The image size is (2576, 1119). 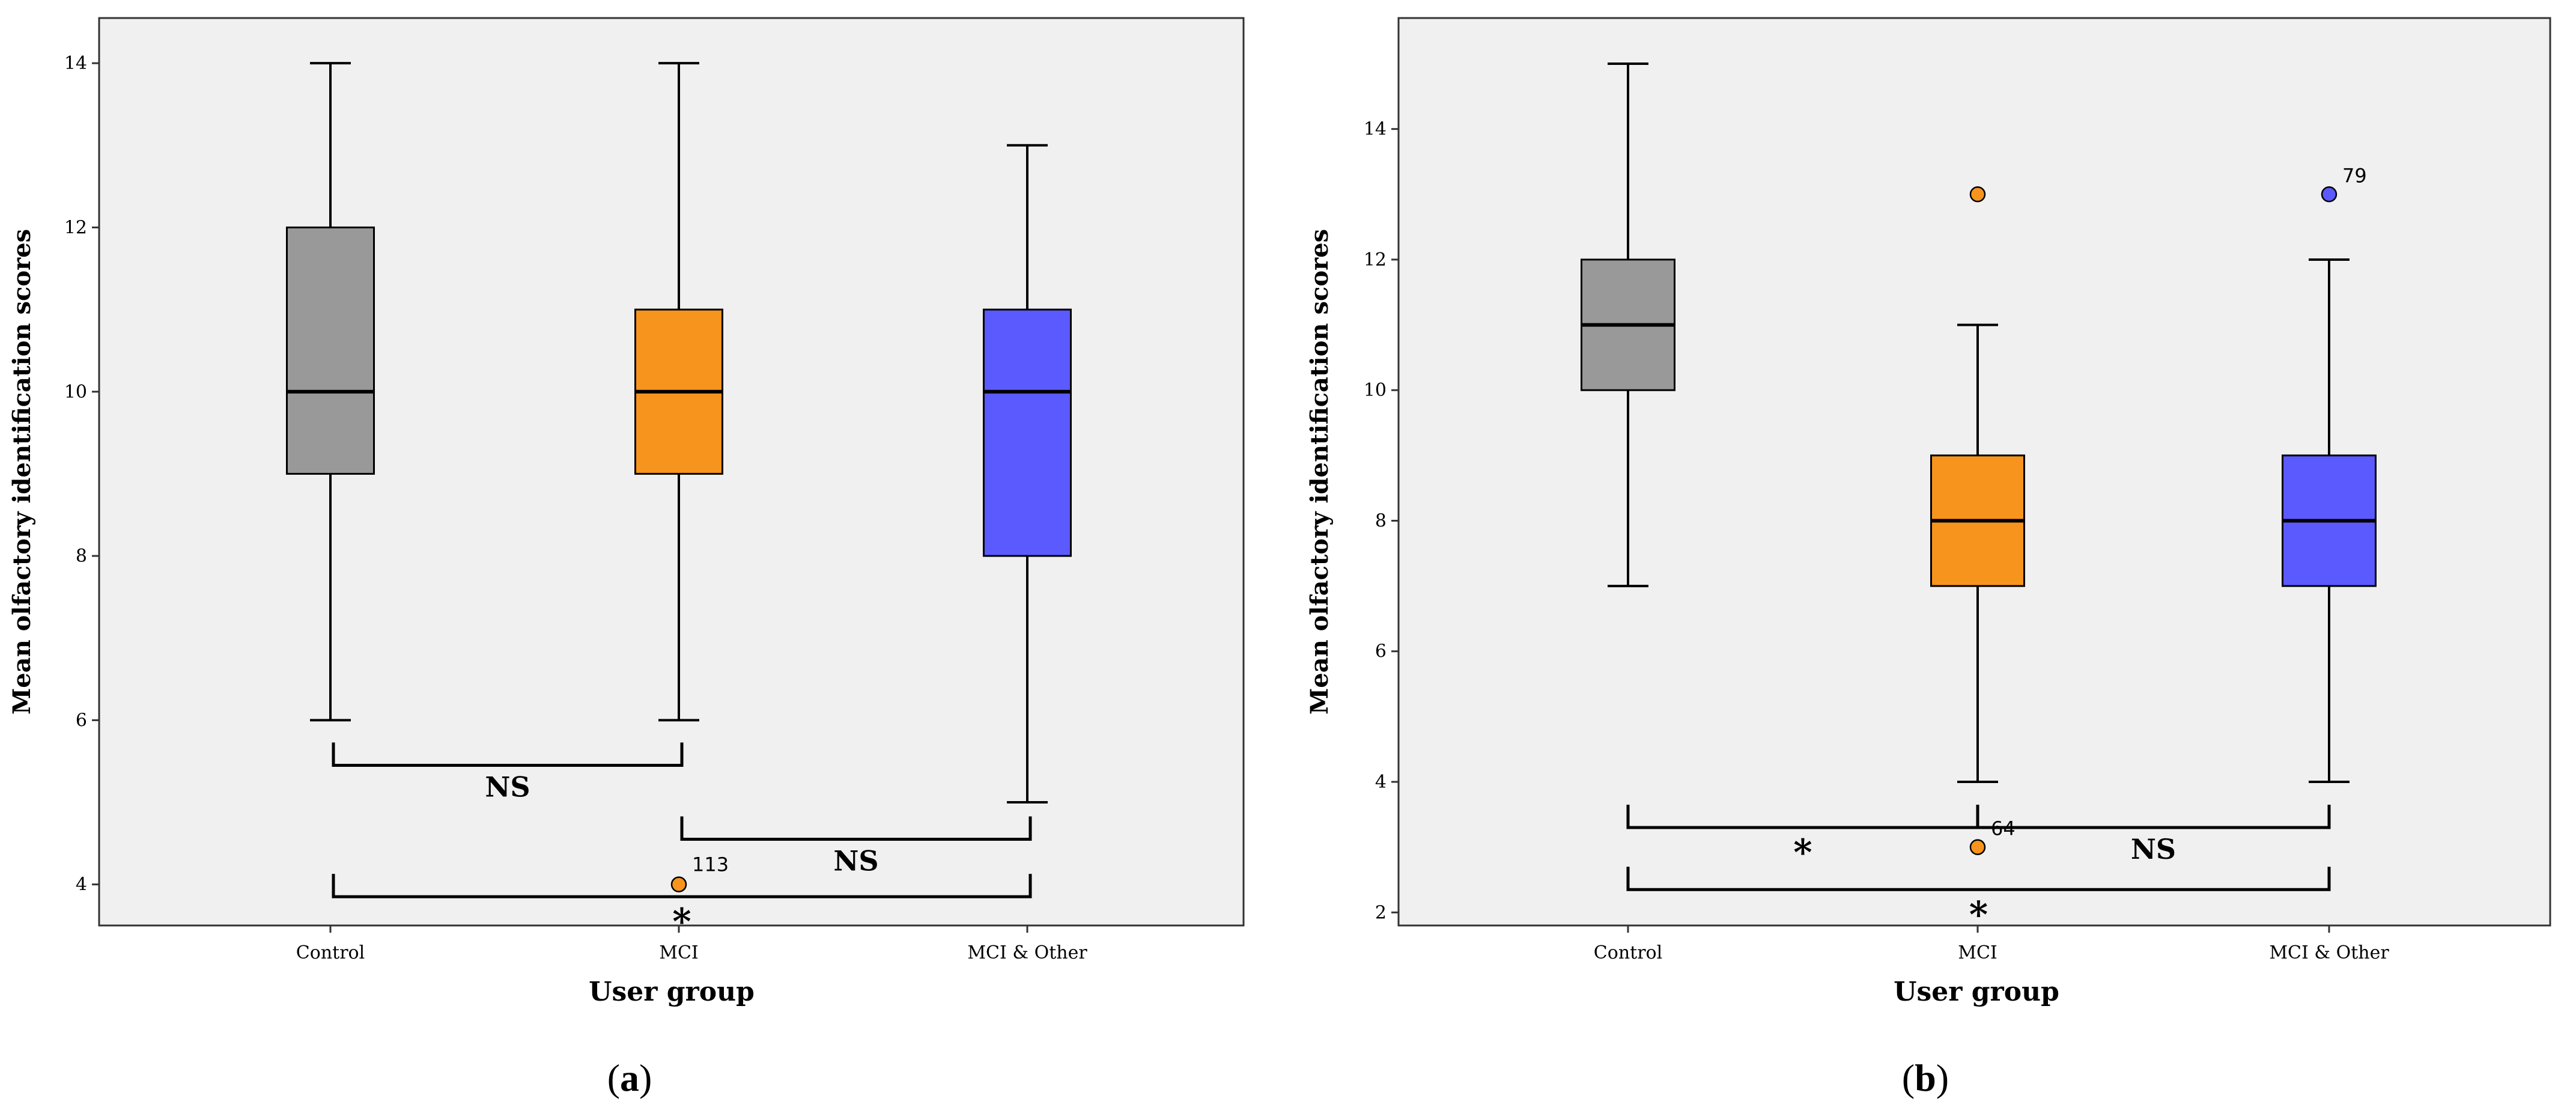 I want to click on caption-letter: b, so click(x=1925, y=1077).